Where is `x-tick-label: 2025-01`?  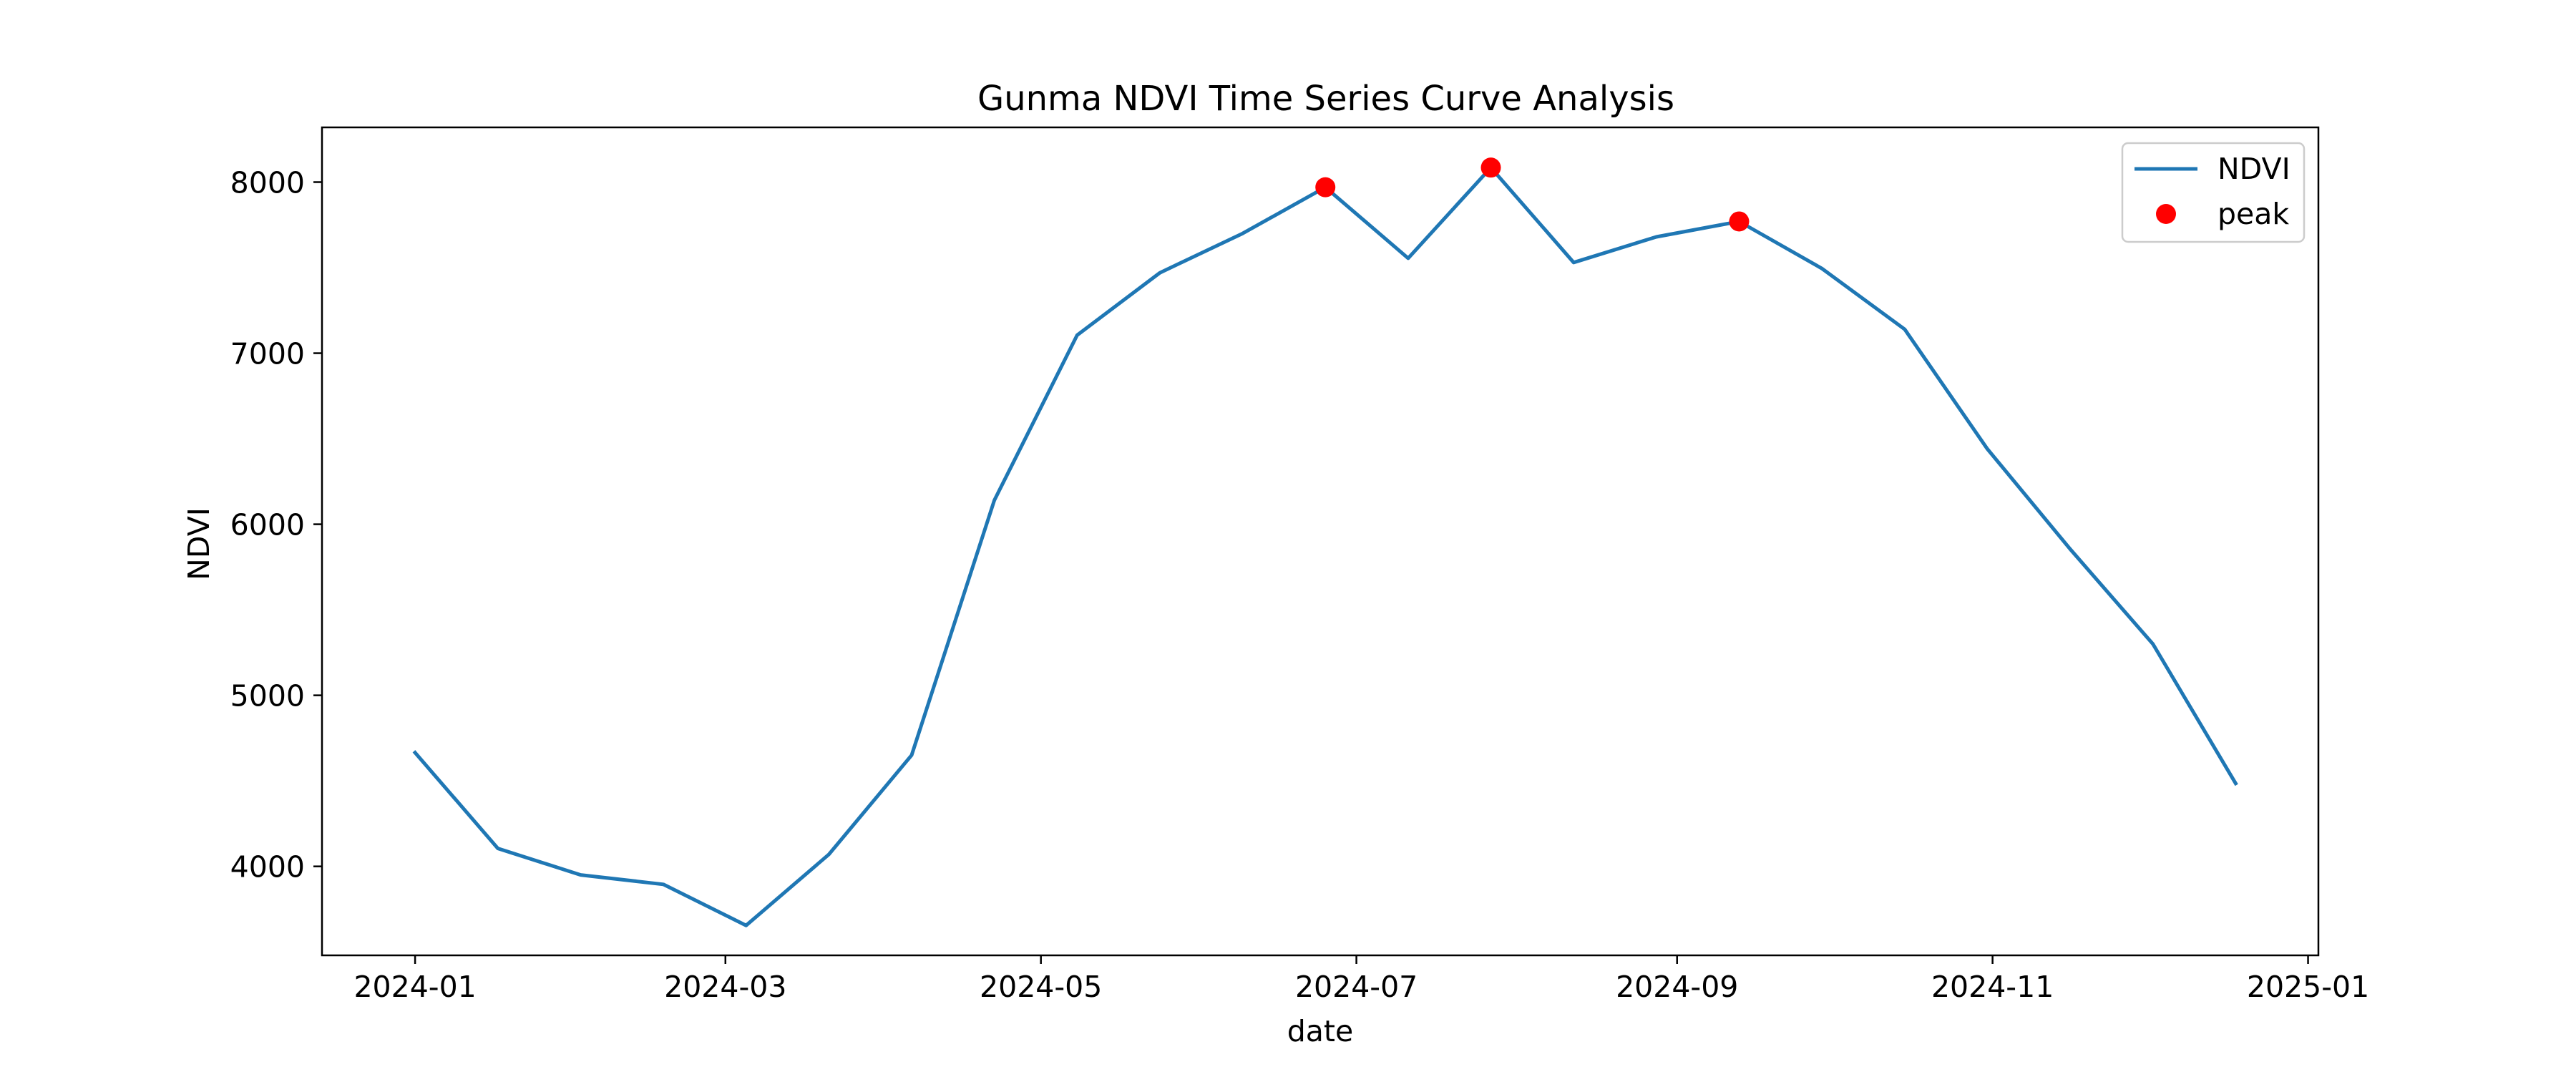
x-tick-label: 2025-01 is located at coordinates (2308, 987).